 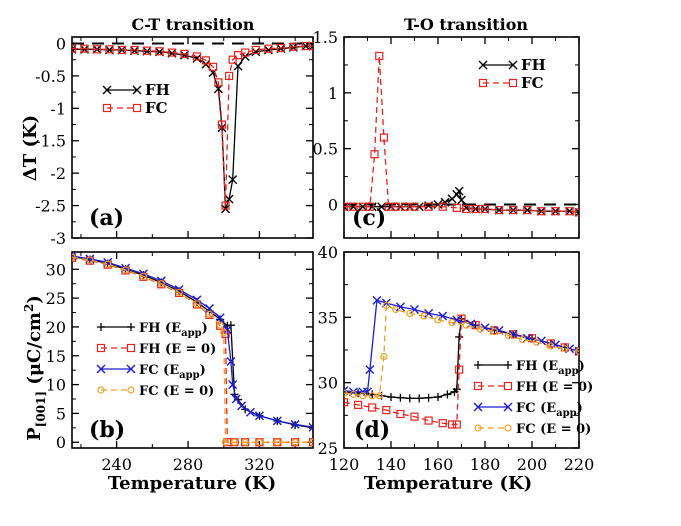 What do you see at coordinates (30, 148) in the screenshot?
I see `y-axis-label-delta-t: ΔT (K)` at bounding box center [30, 148].